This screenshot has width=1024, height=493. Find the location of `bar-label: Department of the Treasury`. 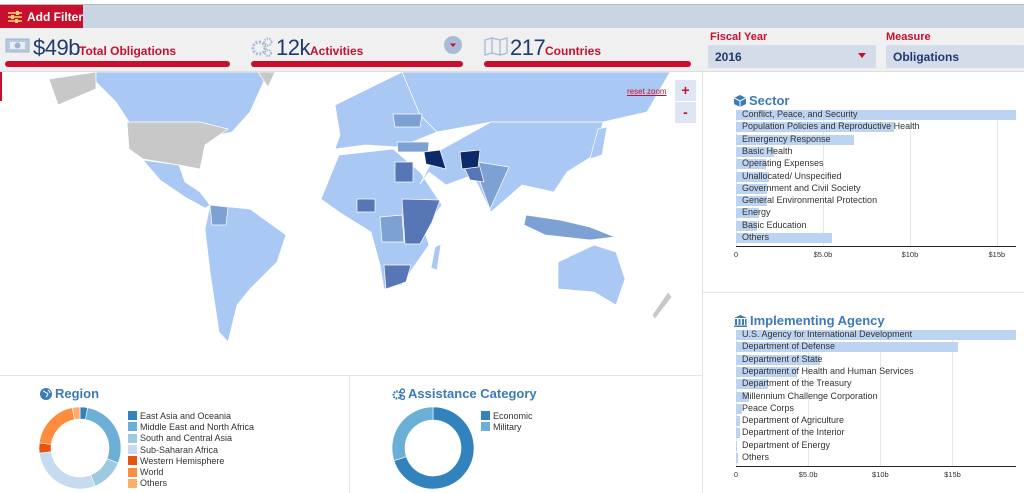

bar-label: Department of the Treasury is located at coordinates (797, 383).